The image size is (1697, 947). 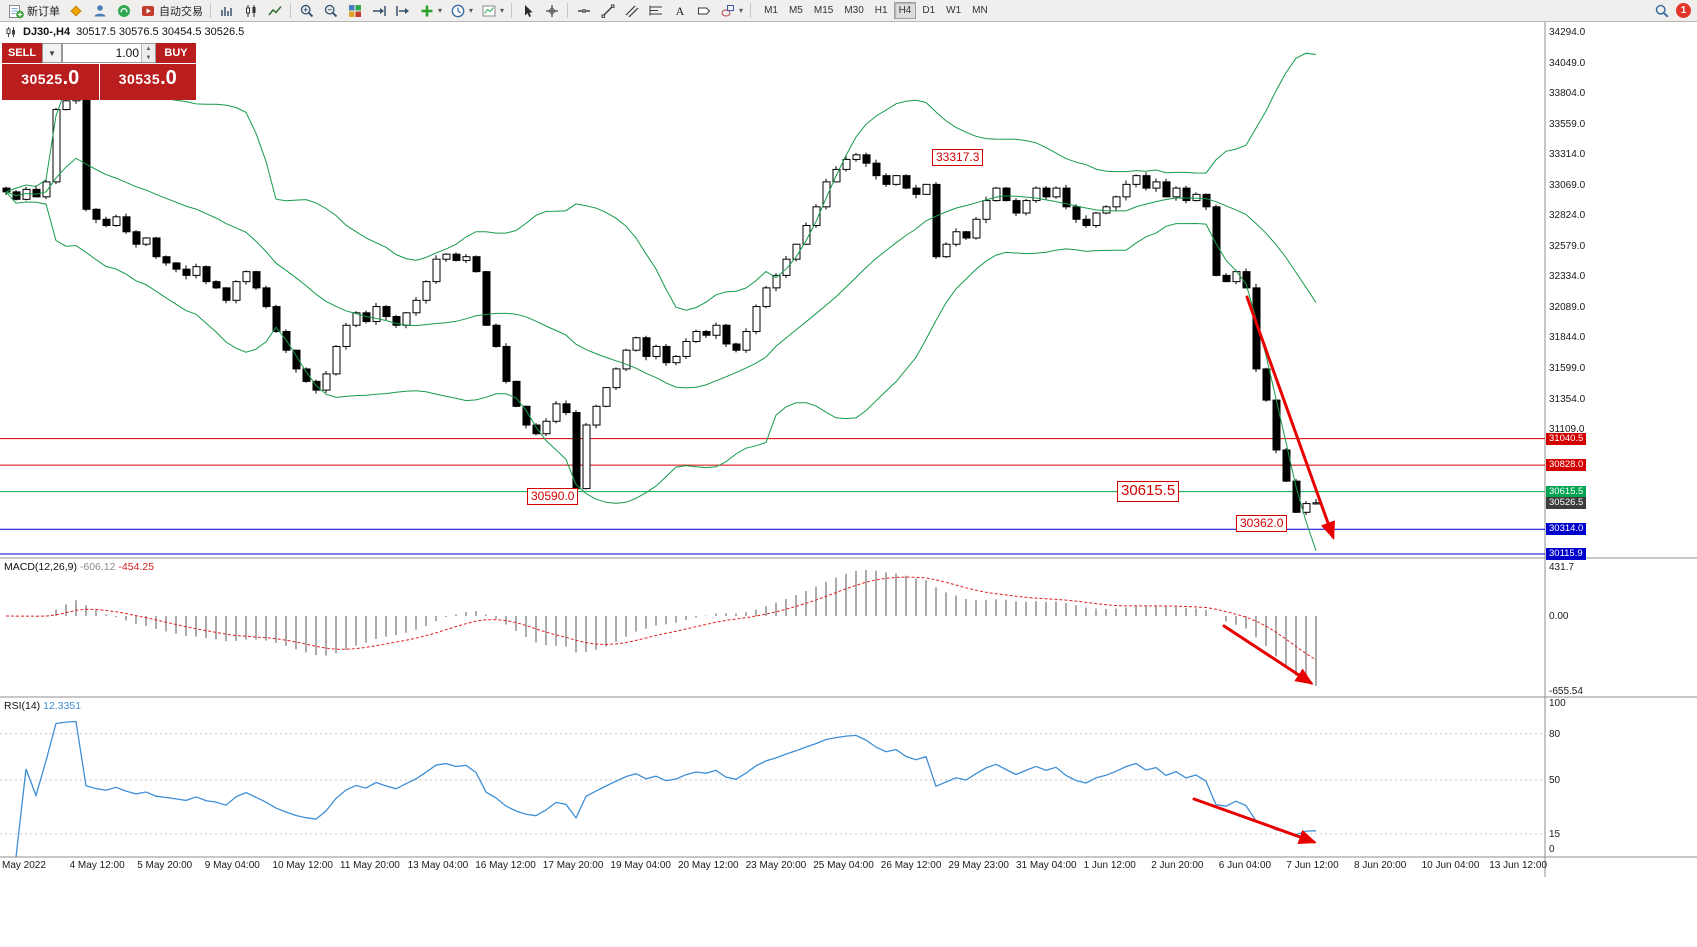 I want to click on market-watch-icon, so click(x=75, y=10).